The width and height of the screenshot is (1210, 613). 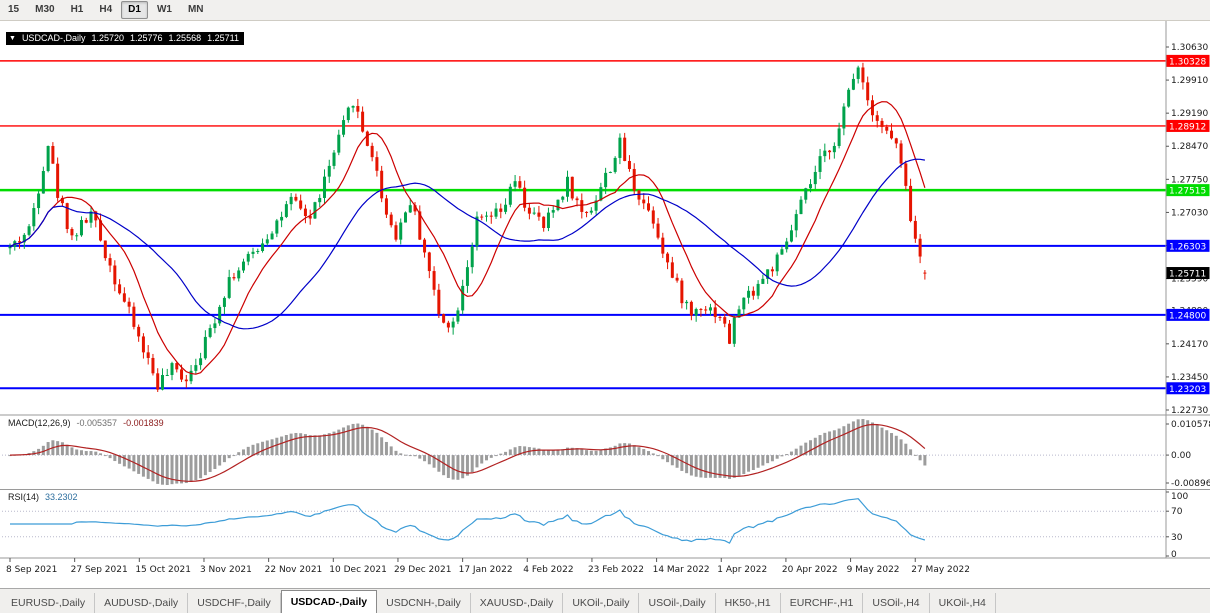 What do you see at coordinates (77, 9) in the screenshot?
I see `timeframe-button-h1: H1` at bounding box center [77, 9].